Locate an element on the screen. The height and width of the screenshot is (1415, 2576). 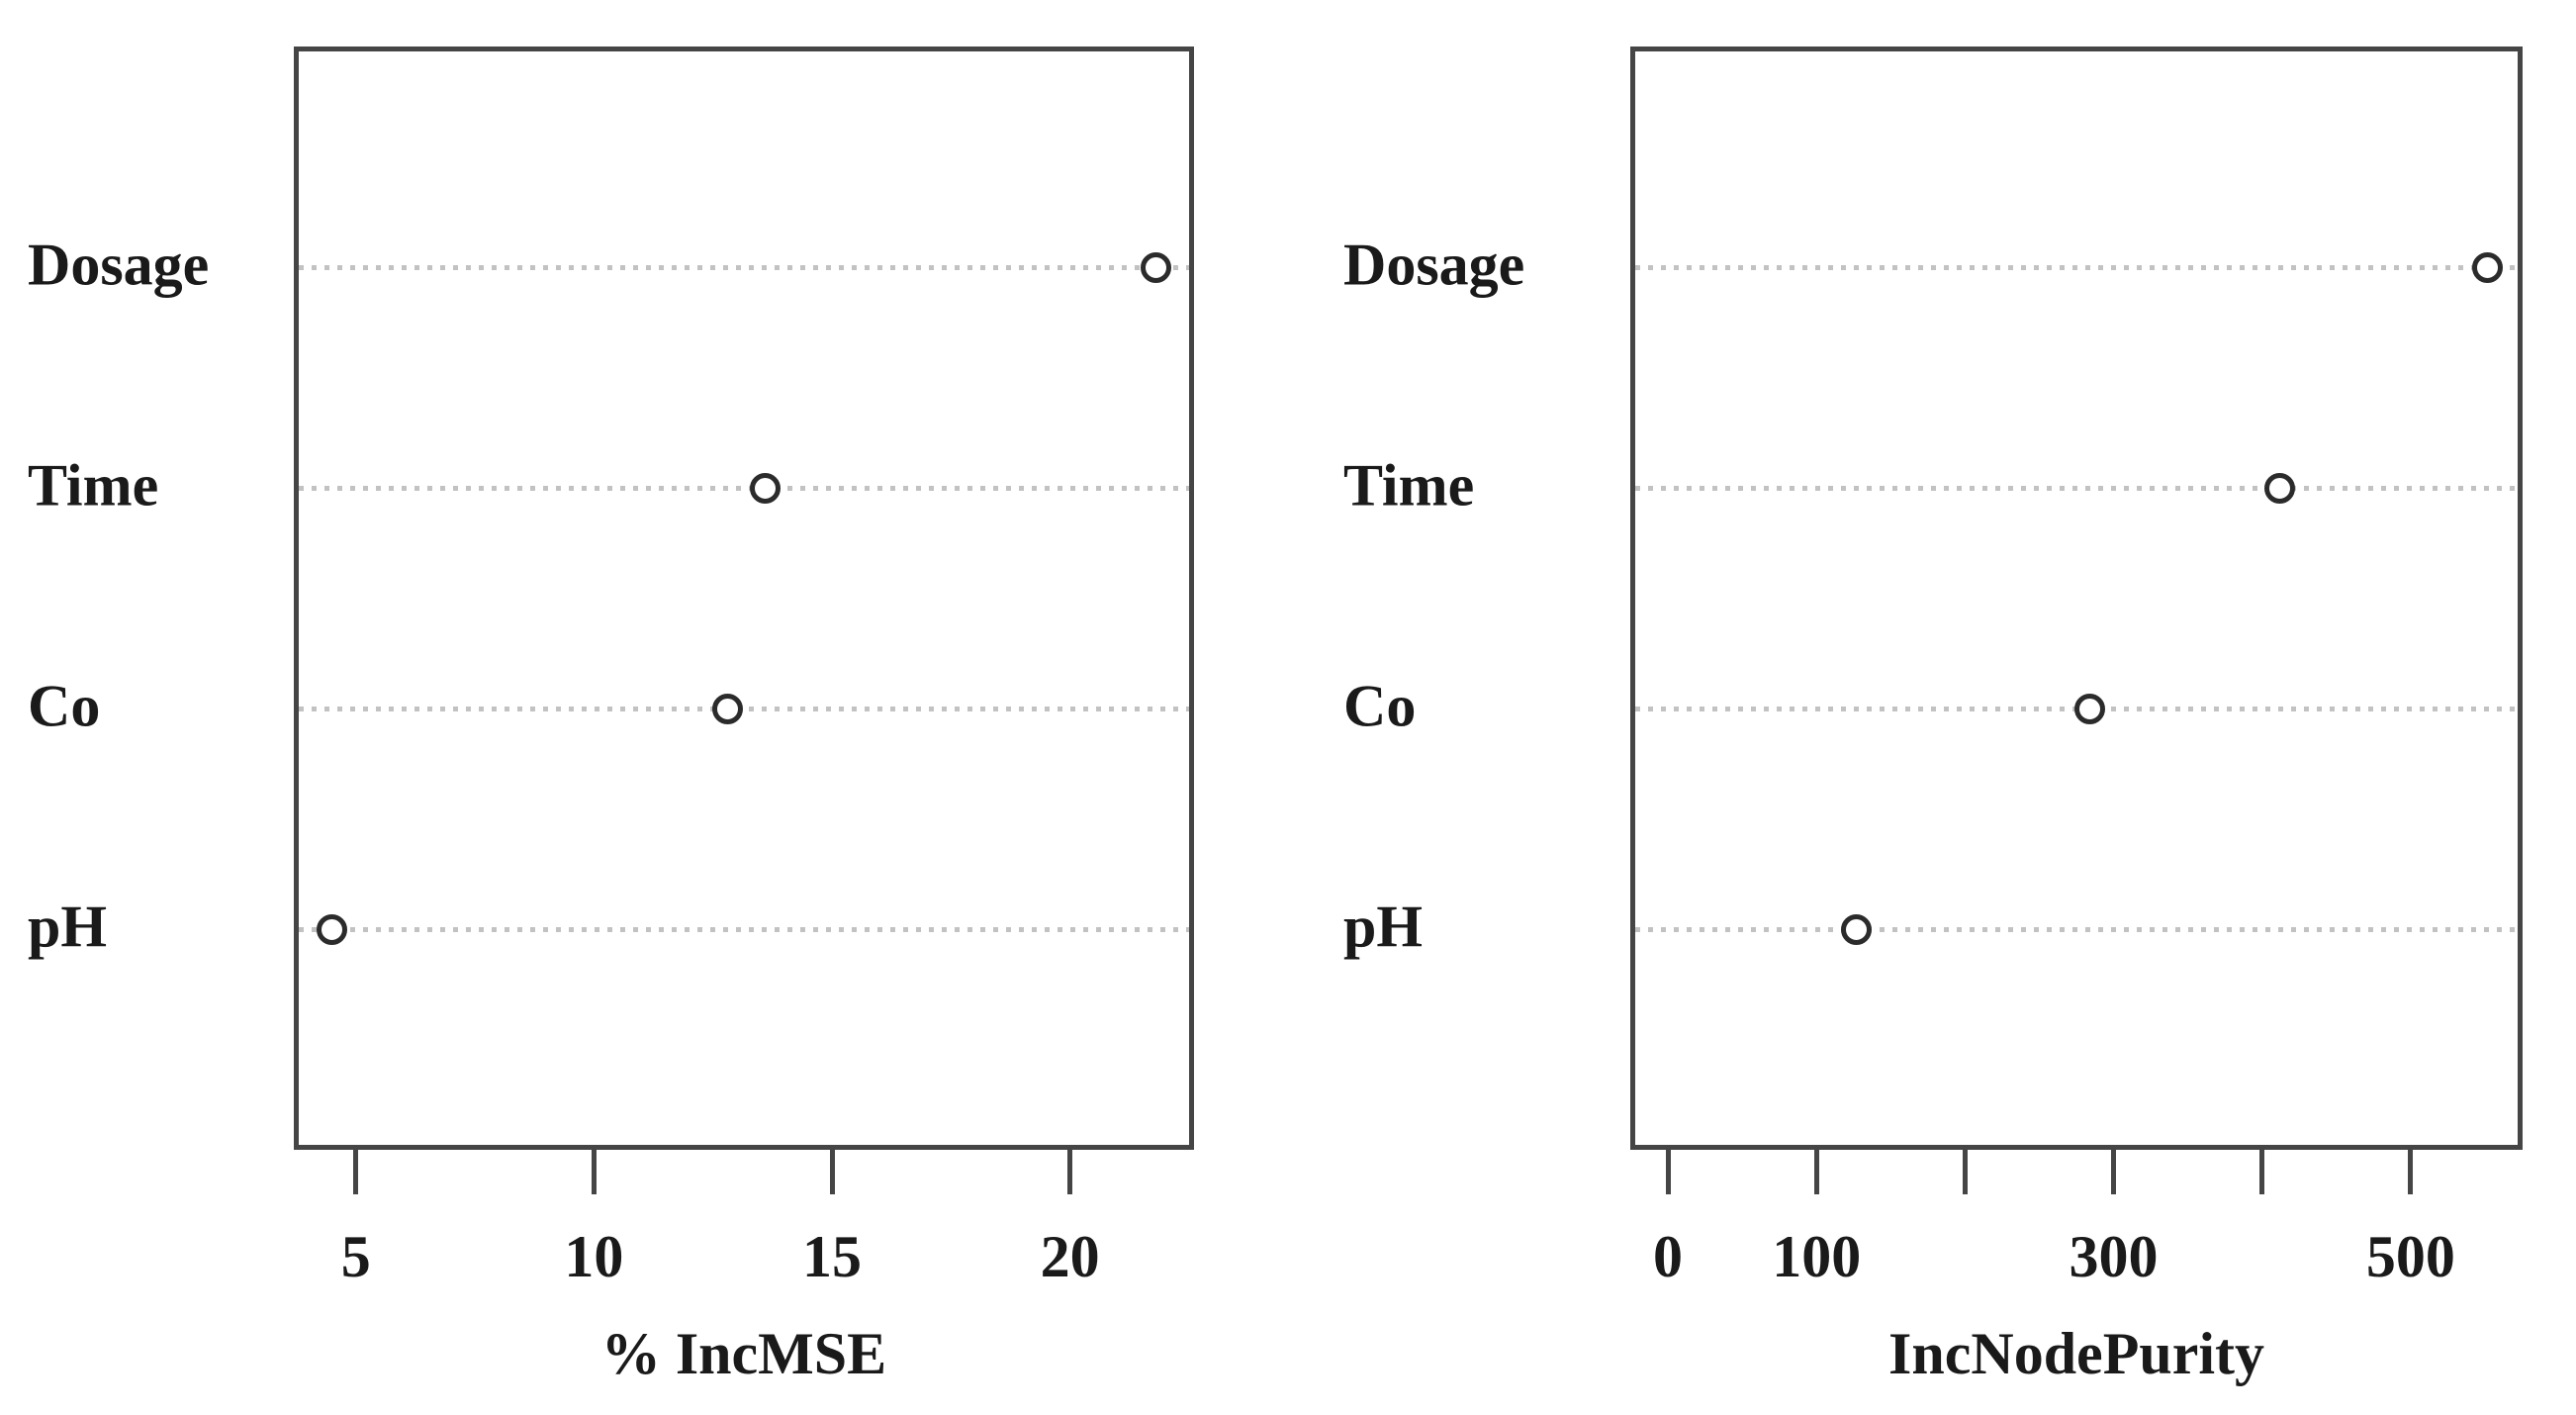
x-axis-title-incmse: % IncMSE is located at coordinates (744, 1353).